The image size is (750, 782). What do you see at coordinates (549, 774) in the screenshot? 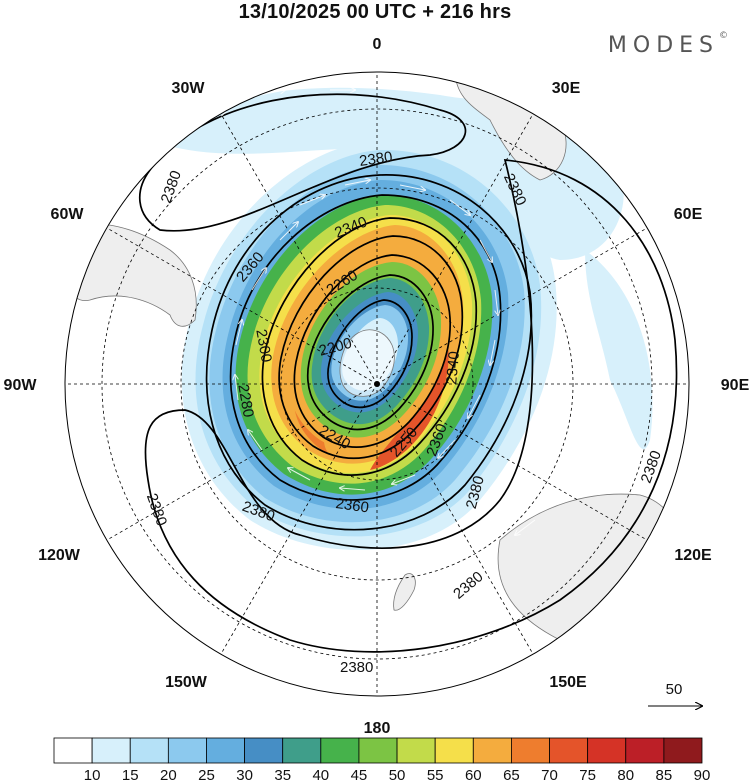
I see `colorbar-label: 70` at bounding box center [549, 774].